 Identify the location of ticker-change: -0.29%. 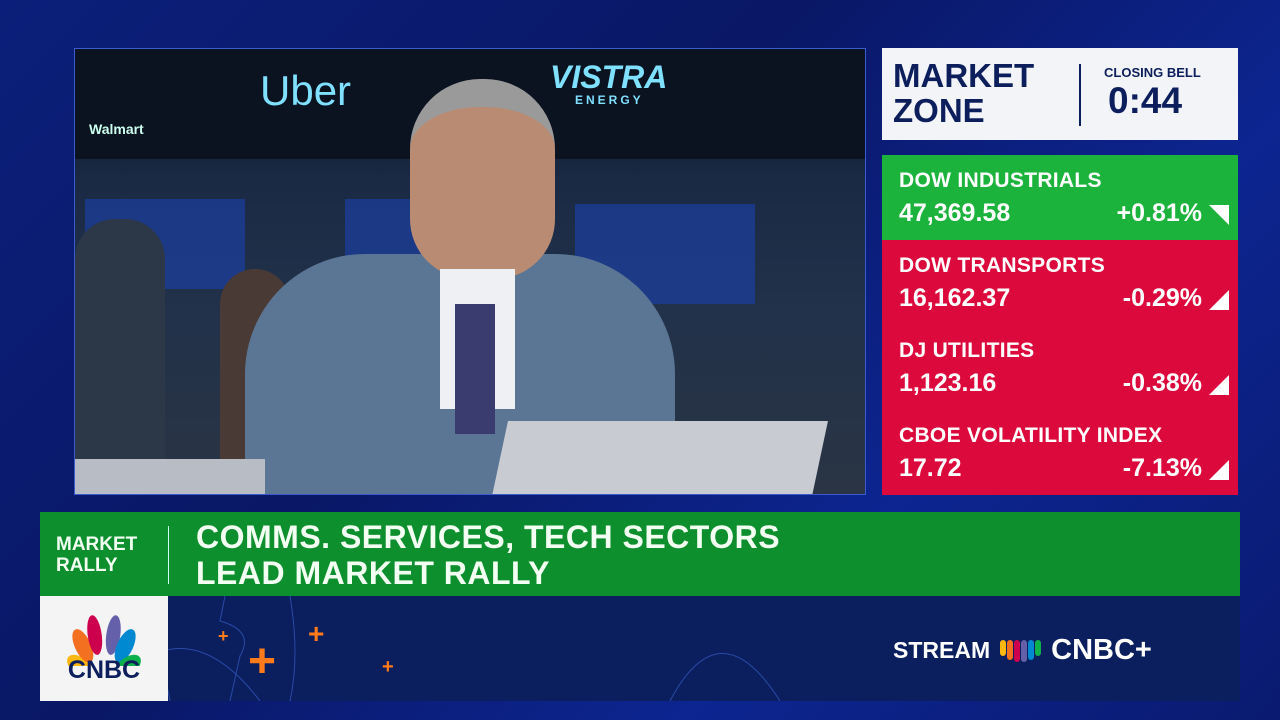
(1162, 298).